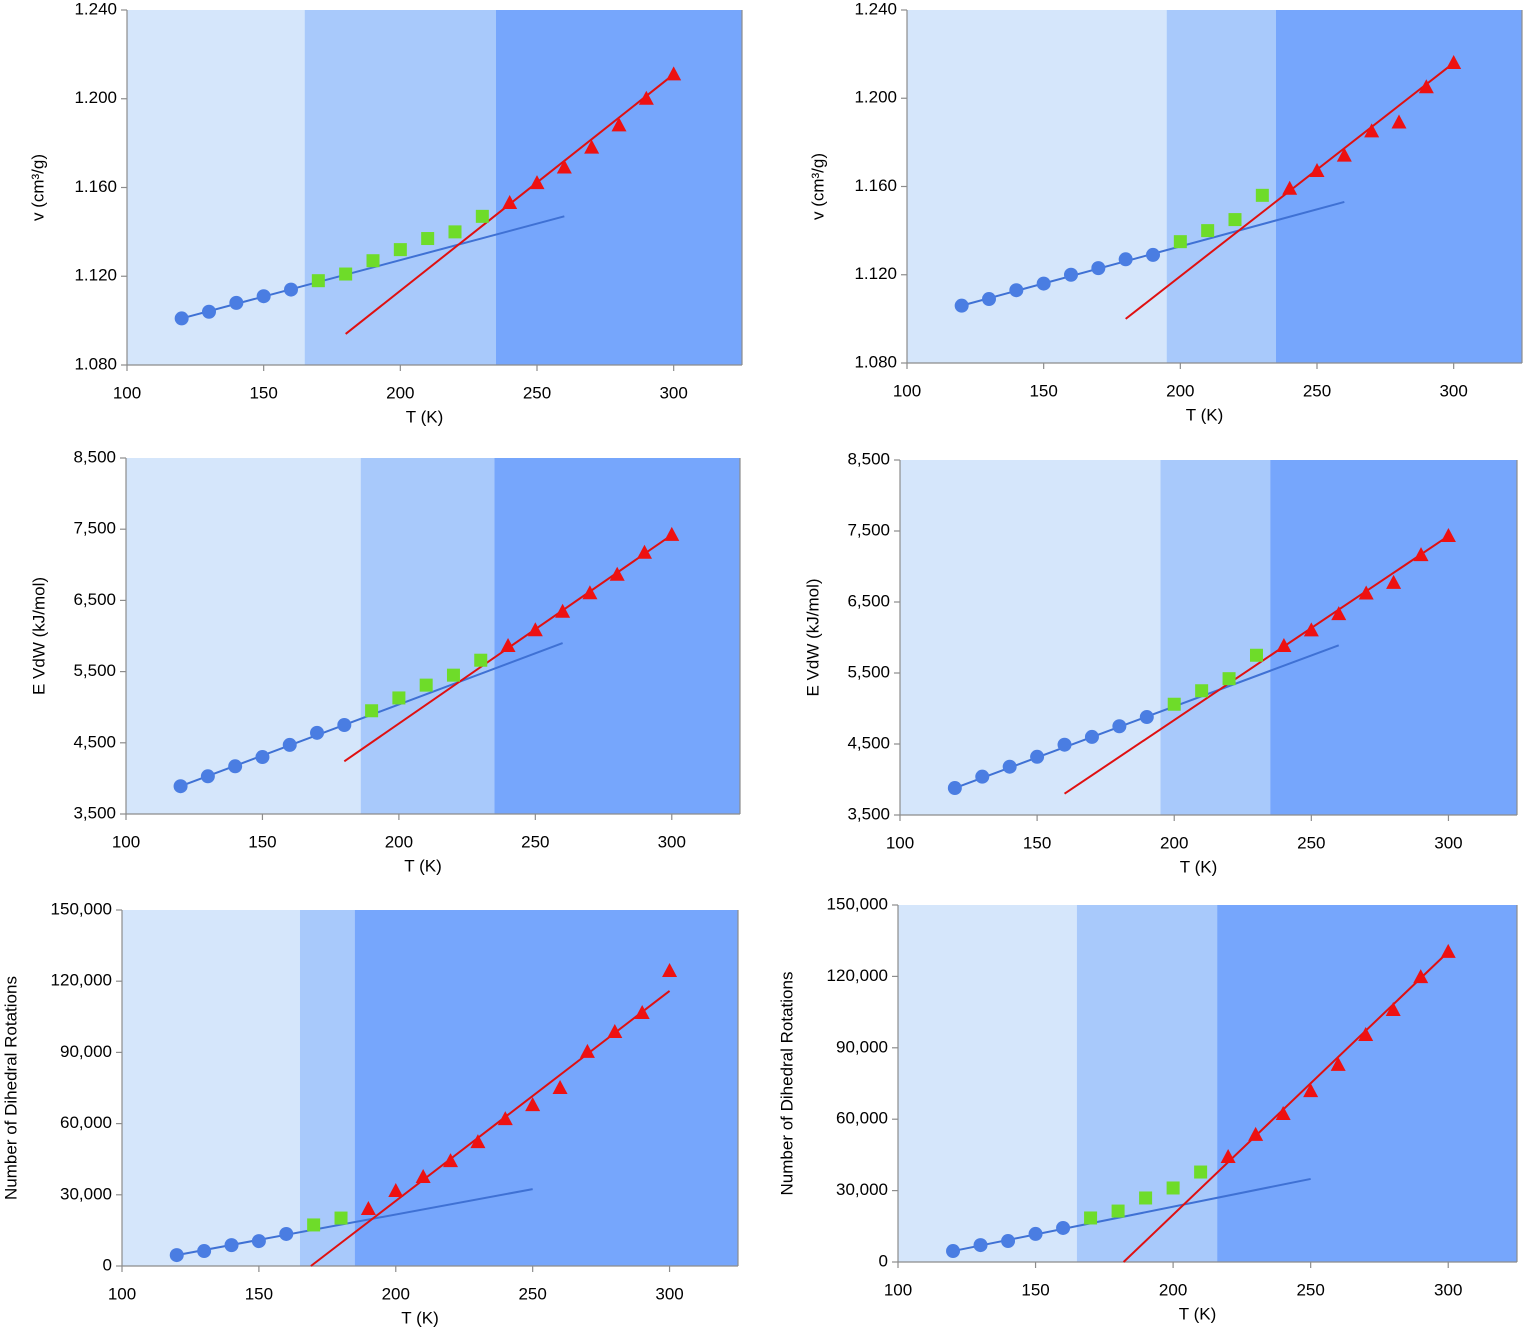 The height and width of the screenshot is (1338, 1525). What do you see at coordinates (868, 600) in the screenshot?
I see `y-tick-label: 6,500` at bounding box center [868, 600].